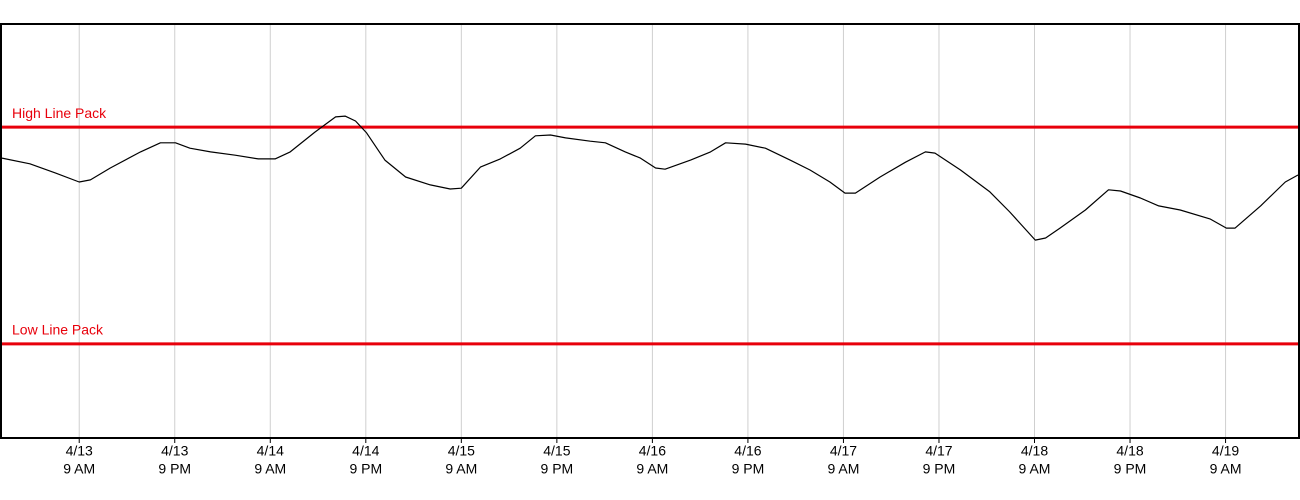 This screenshot has height=500, width=1300. What do you see at coordinates (1225, 451) in the screenshot?
I see `x-tick-label: 4/19` at bounding box center [1225, 451].